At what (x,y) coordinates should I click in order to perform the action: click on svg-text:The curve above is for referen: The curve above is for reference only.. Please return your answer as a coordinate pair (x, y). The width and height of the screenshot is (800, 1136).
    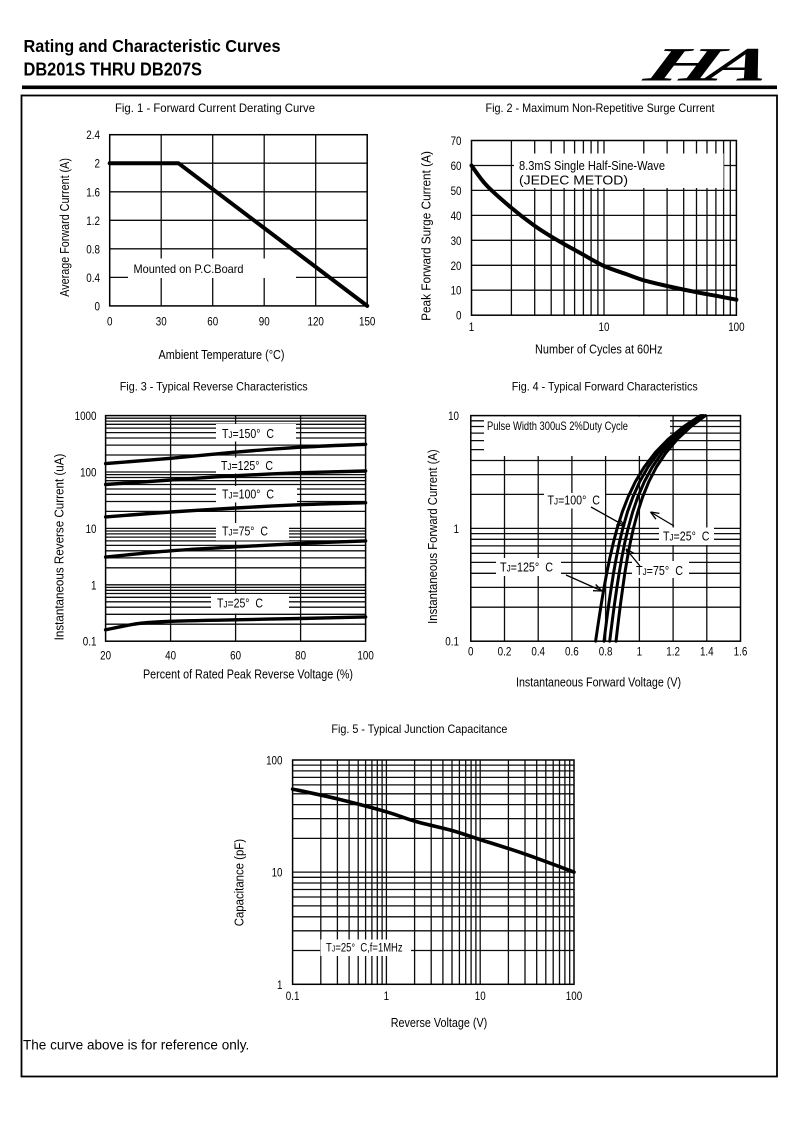
    Looking at the image, I should click on (136, 1045).